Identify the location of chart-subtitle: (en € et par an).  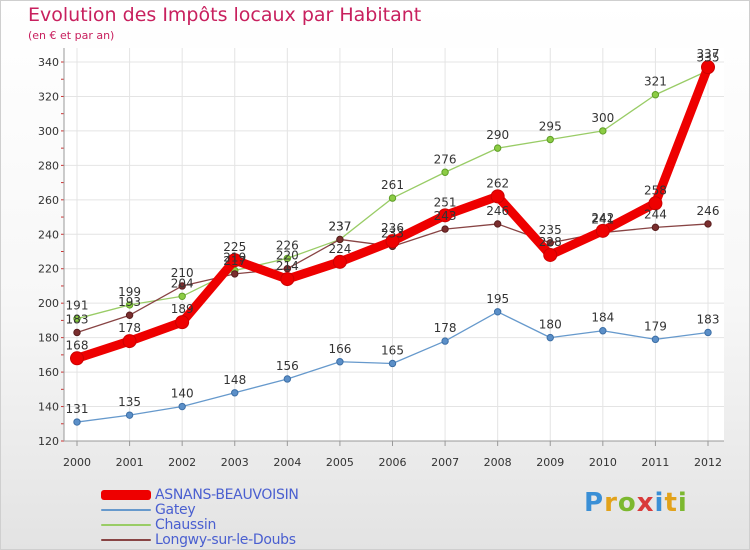
(71, 35).